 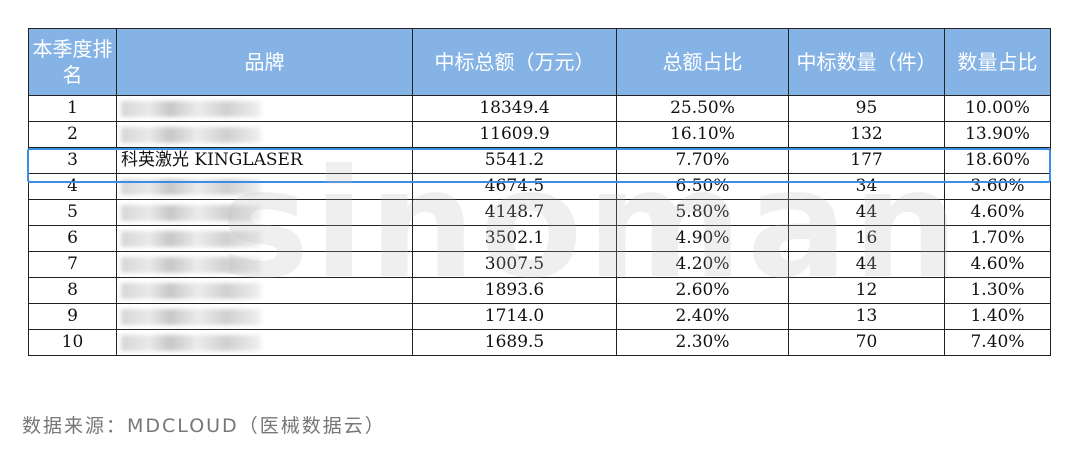 What do you see at coordinates (702, 212) in the screenshot?
I see `cell-amount-share: 5.80%` at bounding box center [702, 212].